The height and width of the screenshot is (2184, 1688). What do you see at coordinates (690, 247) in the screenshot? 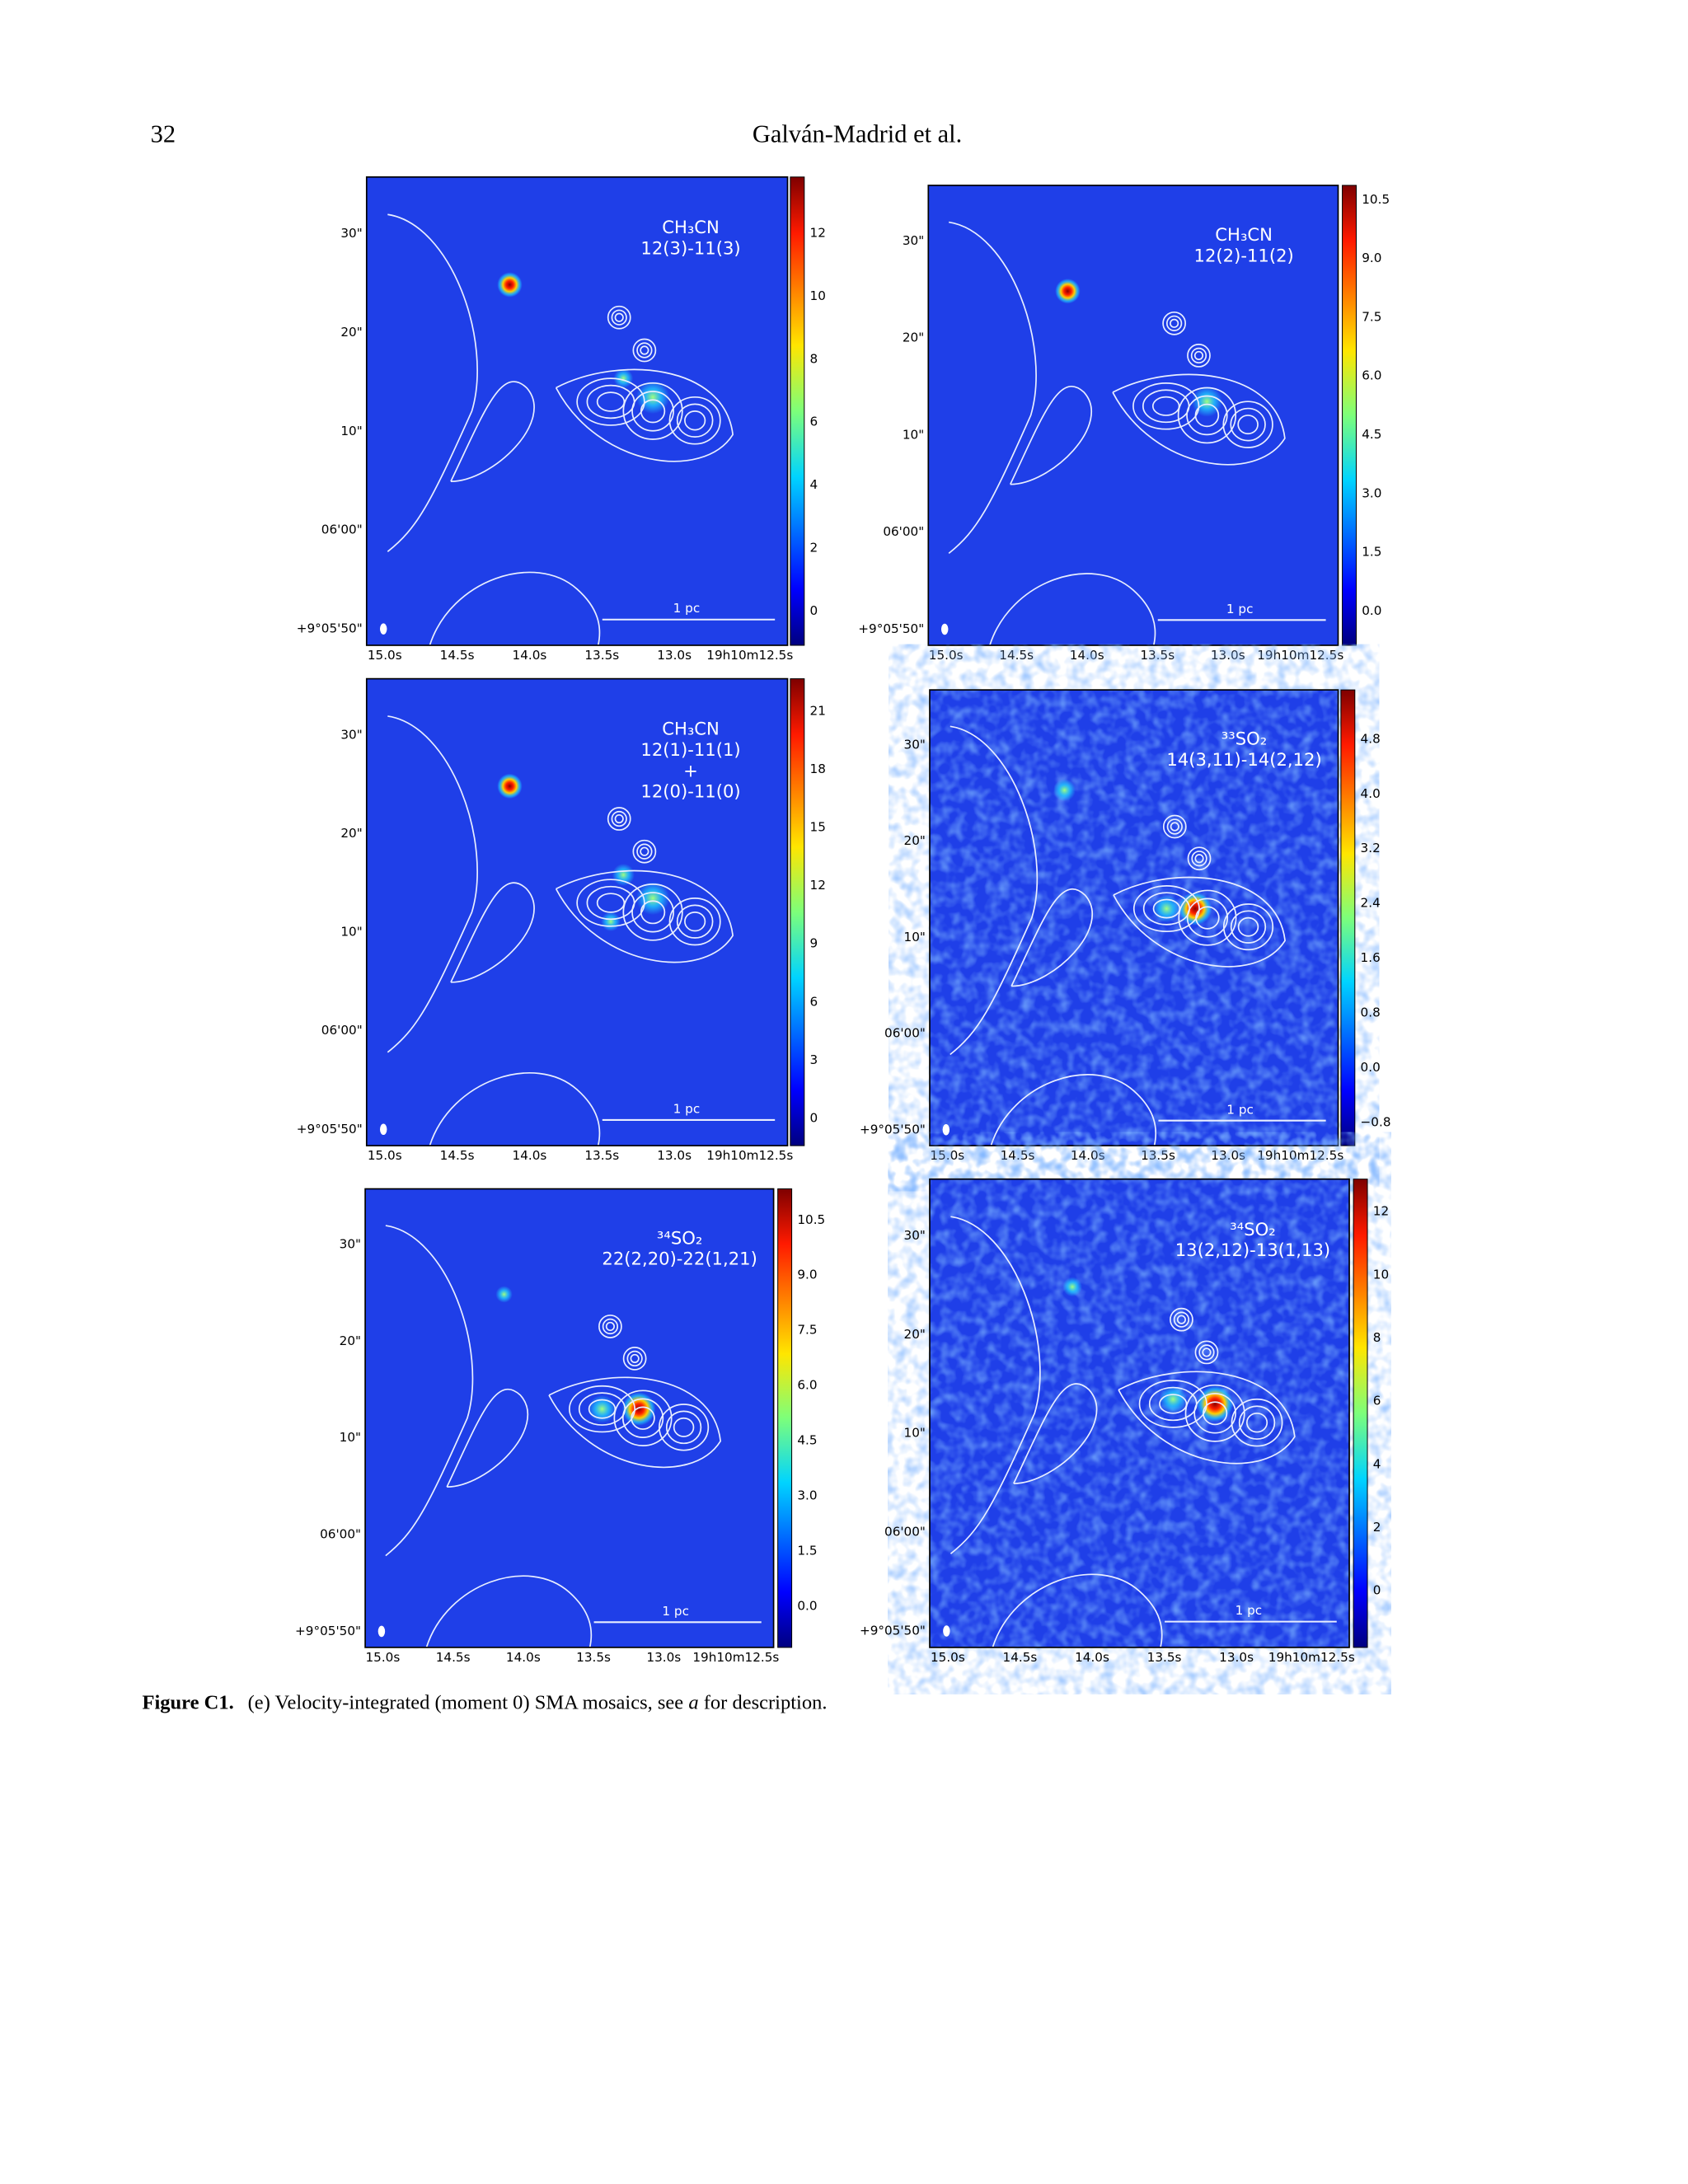
I see `transition-label: 12(3)-11(3)` at bounding box center [690, 247].